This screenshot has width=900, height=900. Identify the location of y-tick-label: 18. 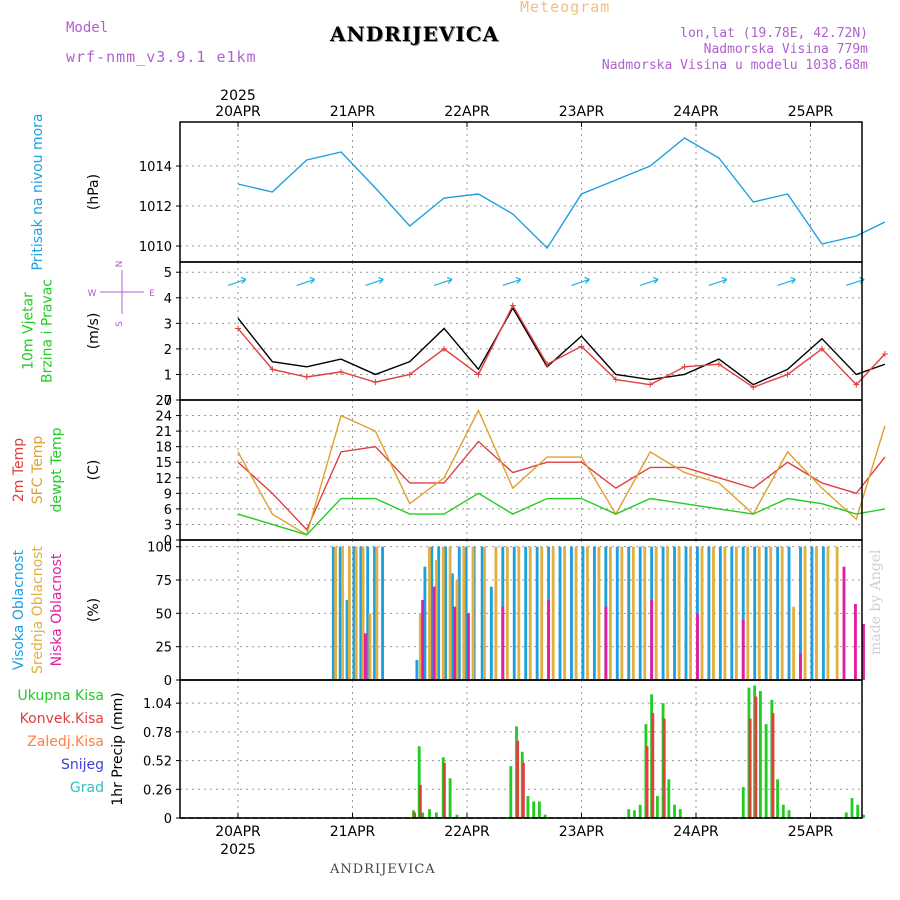
(163, 448).